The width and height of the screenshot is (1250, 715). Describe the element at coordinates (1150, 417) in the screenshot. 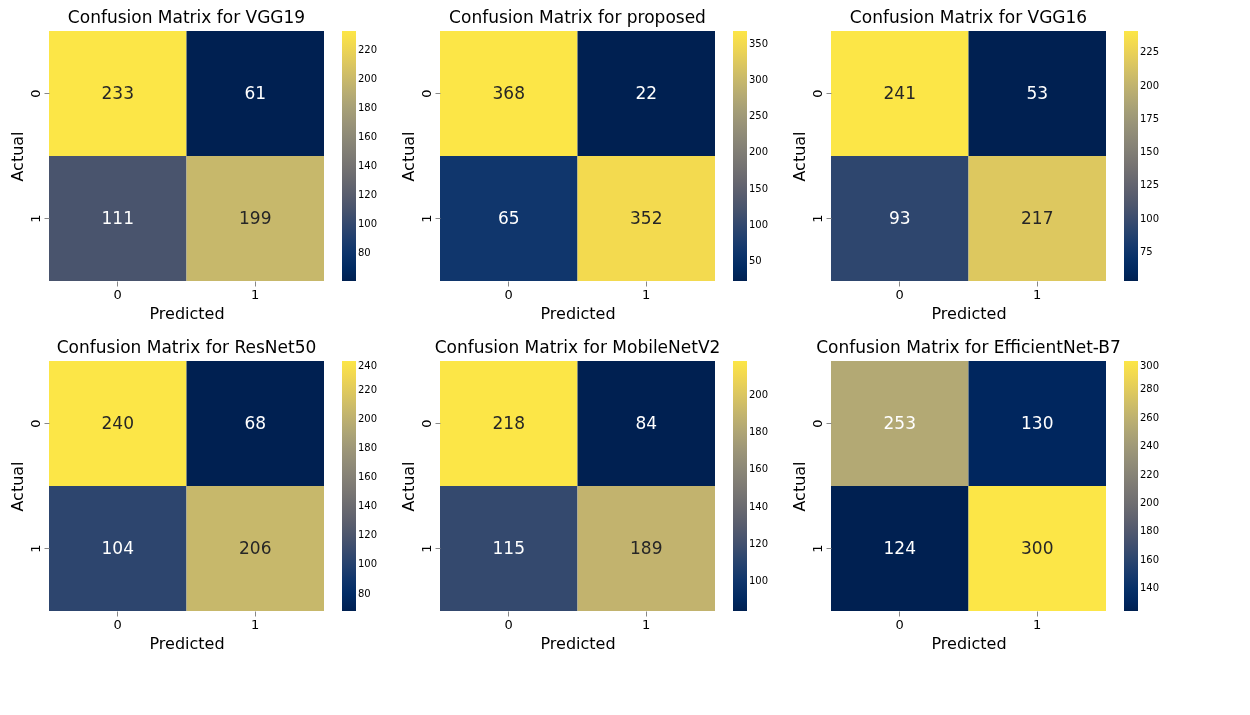

I see `color-bar-label: 260` at that location.